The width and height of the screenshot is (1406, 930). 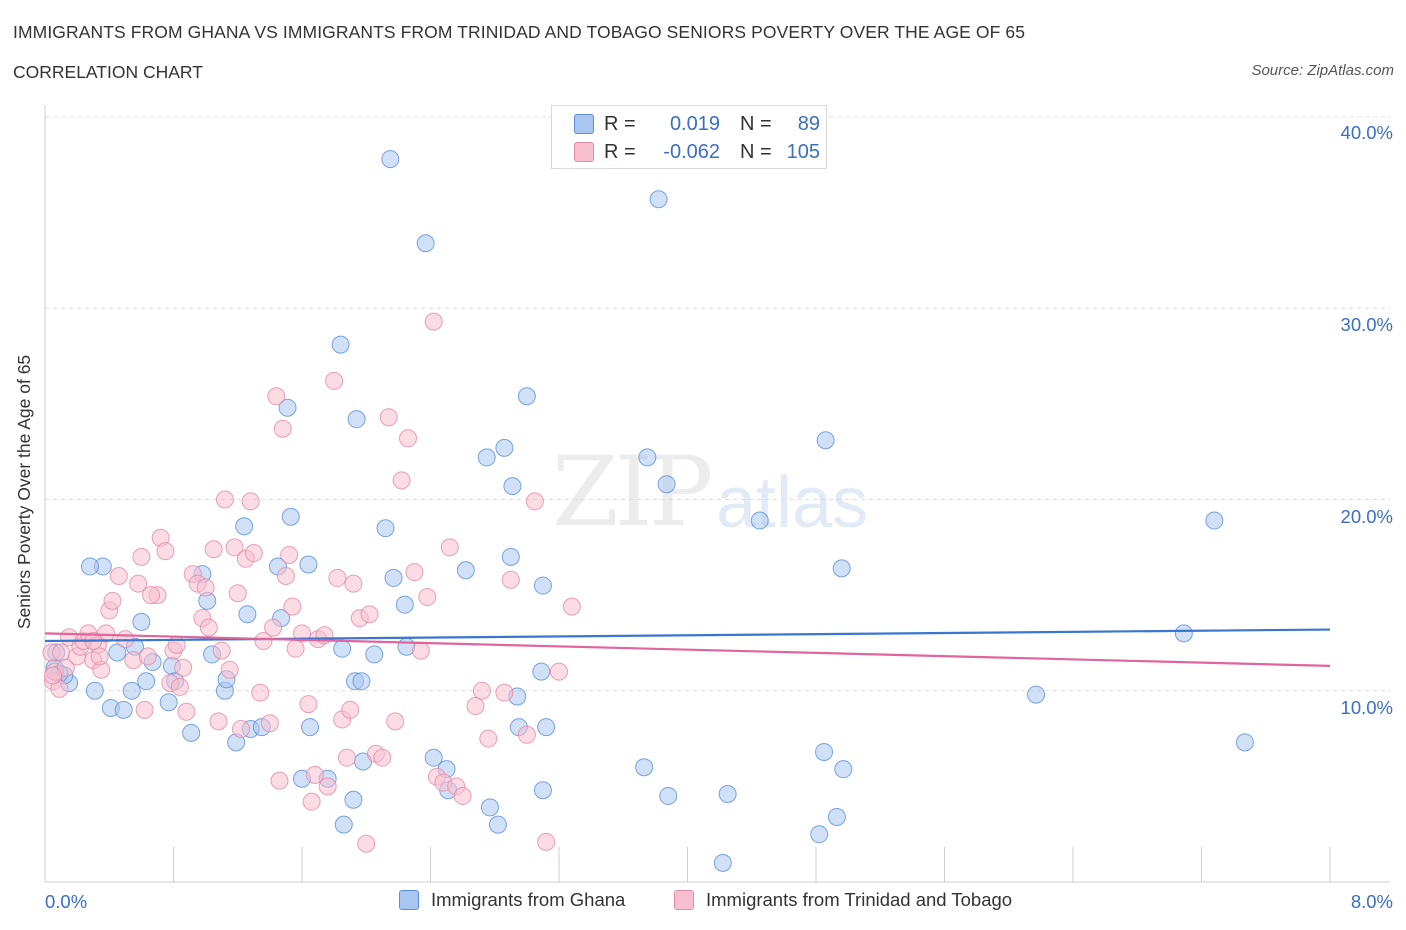 I want to click on n-value: 89, so click(x=808, y=123).